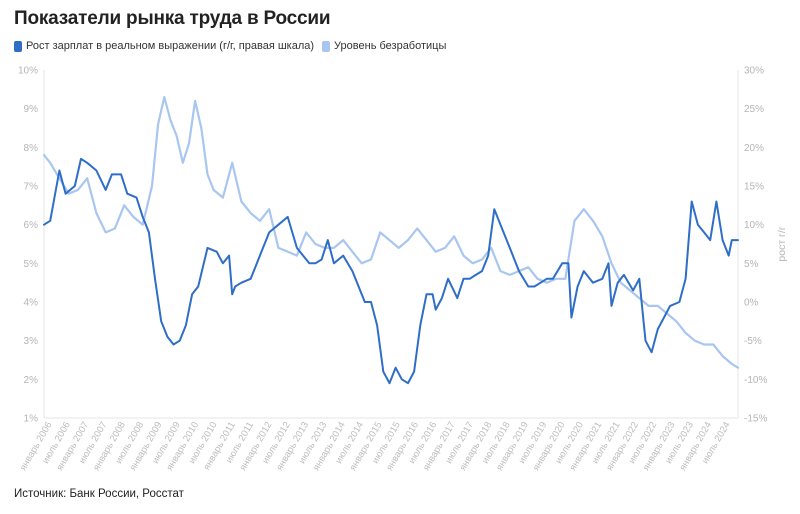 The height and width of the screenshot is (514, 800). Describe the element at coordinates (754, 148) in the screenshot. I see `y-right-tick-label: 20%` at that location.